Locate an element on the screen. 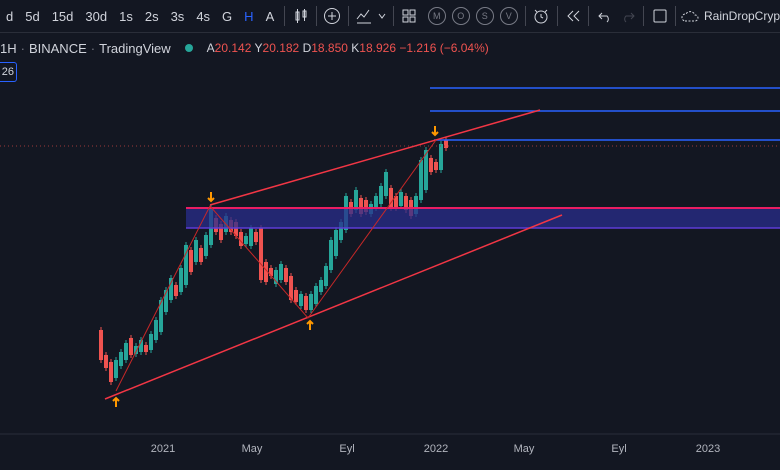 This screenshot has width=780, height=470. low-value: 18.850 is located at coordinates (329, 48).